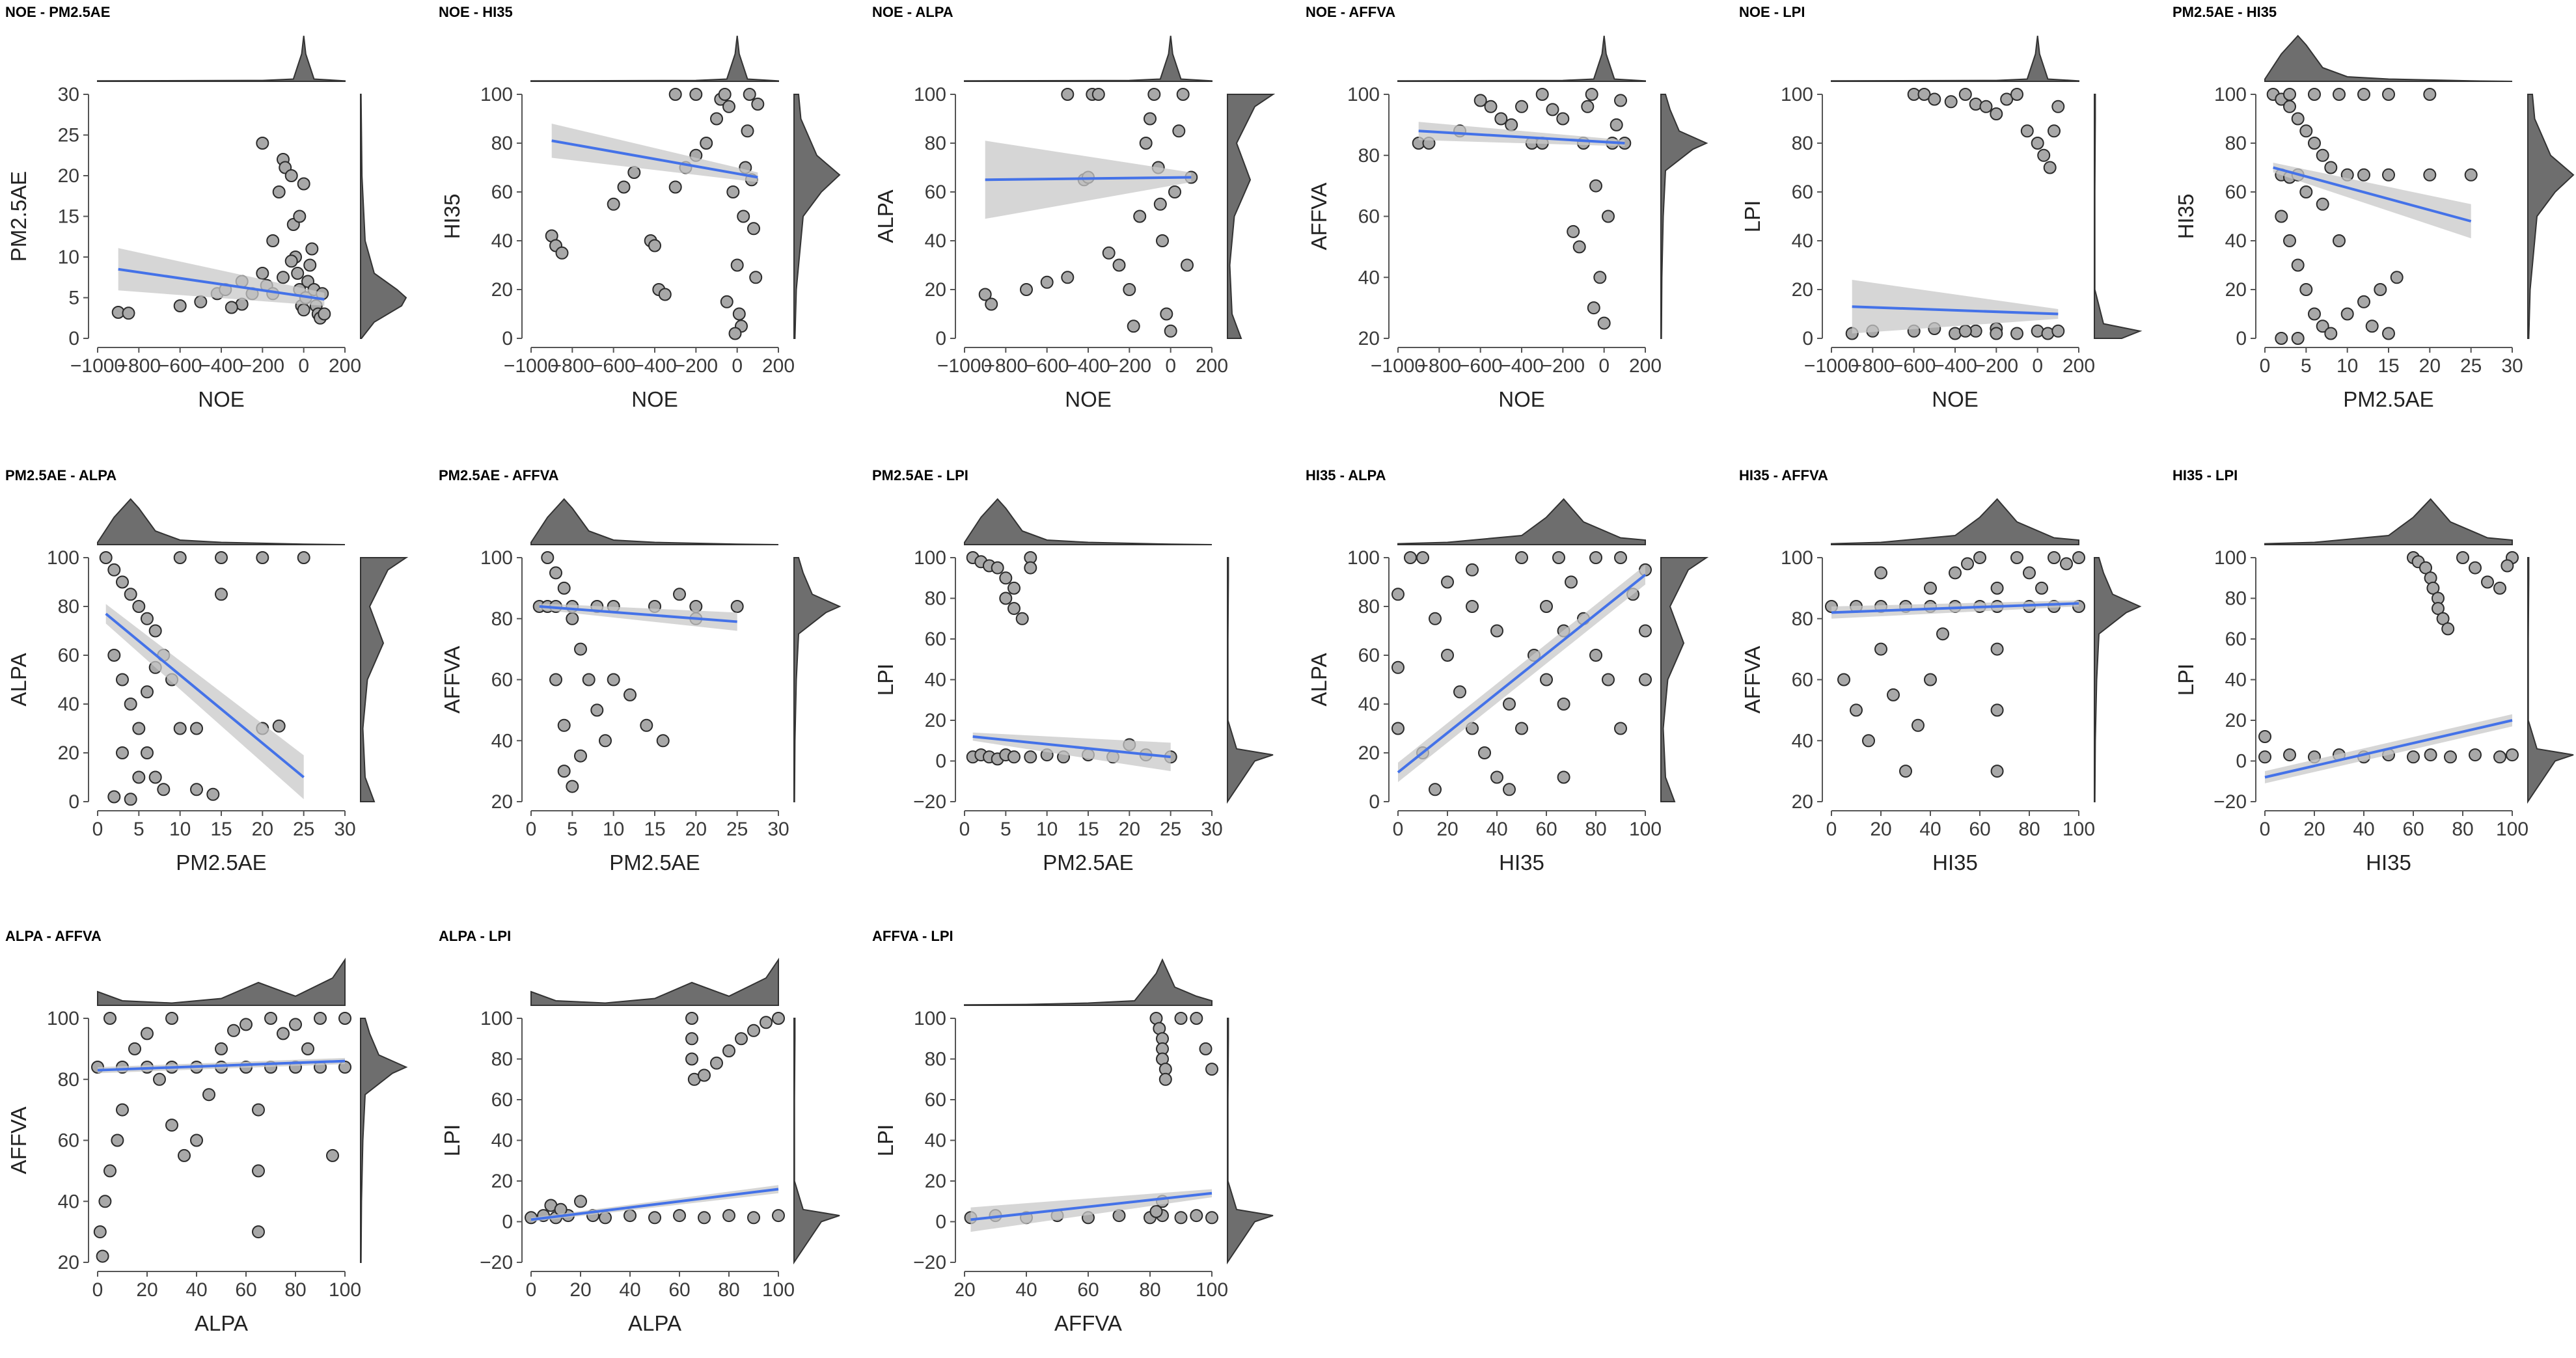  I want to click on x-tick-label: −800, so click(1006, 366).